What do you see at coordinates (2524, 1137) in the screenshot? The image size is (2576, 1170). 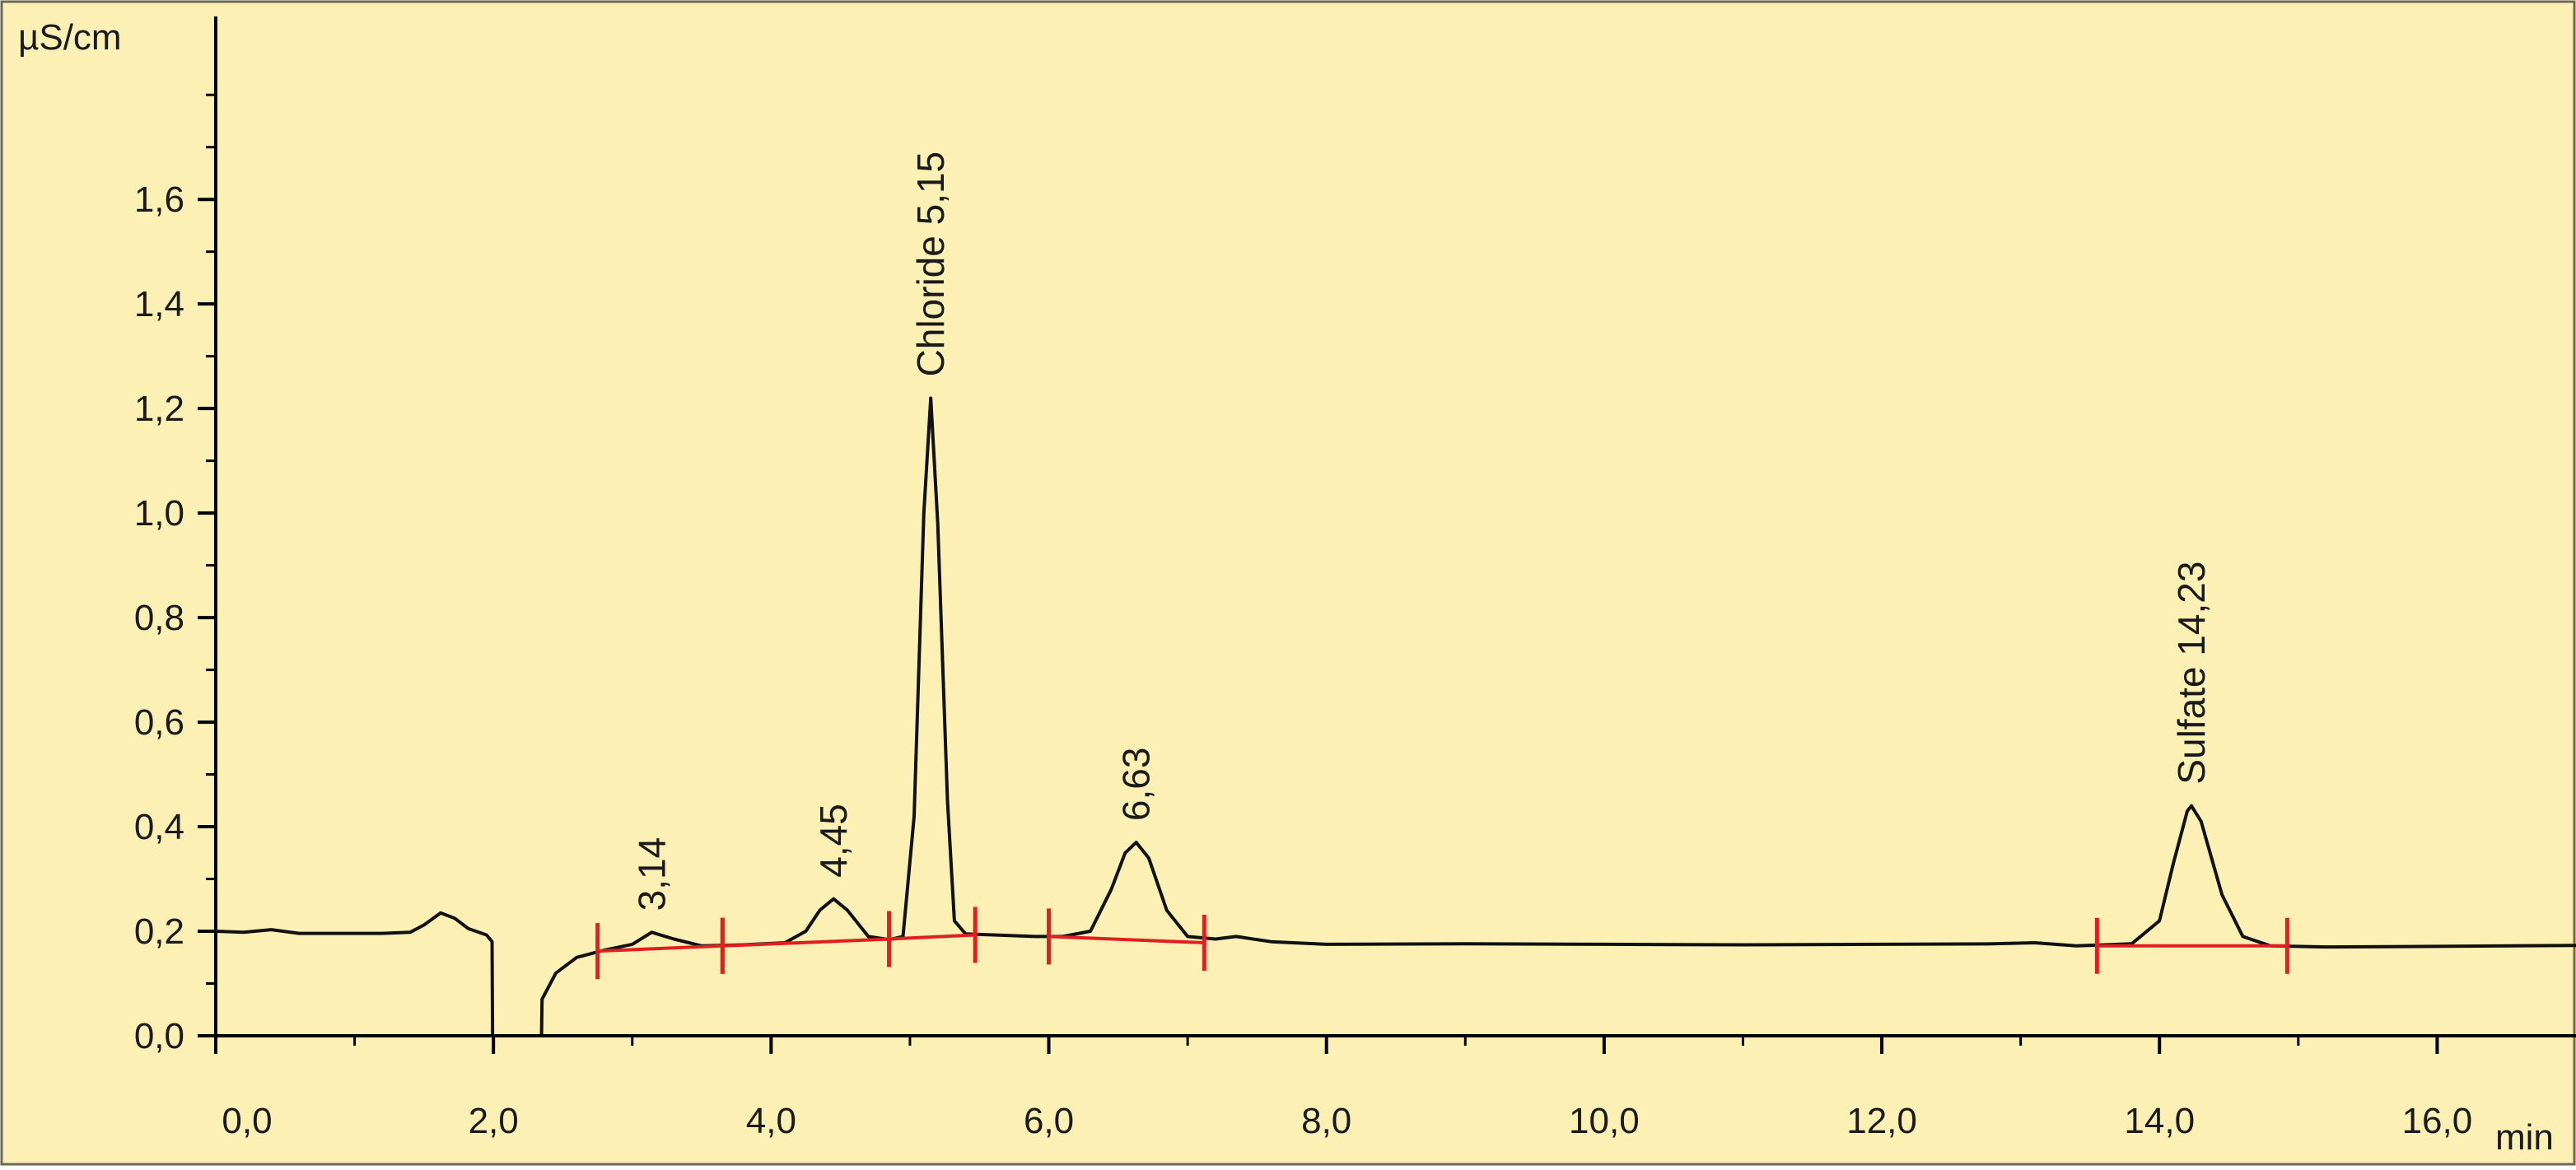 I see `x-axis-unit: min` at bounding box center [2524, 1137].